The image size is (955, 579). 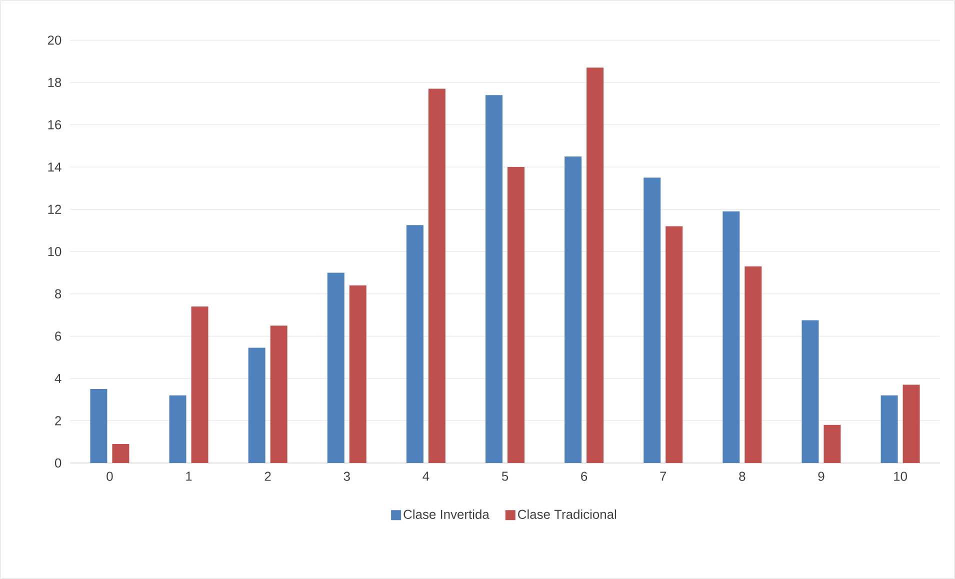 I want to click on x-tick-label: 8, so click(x=742, y=476).